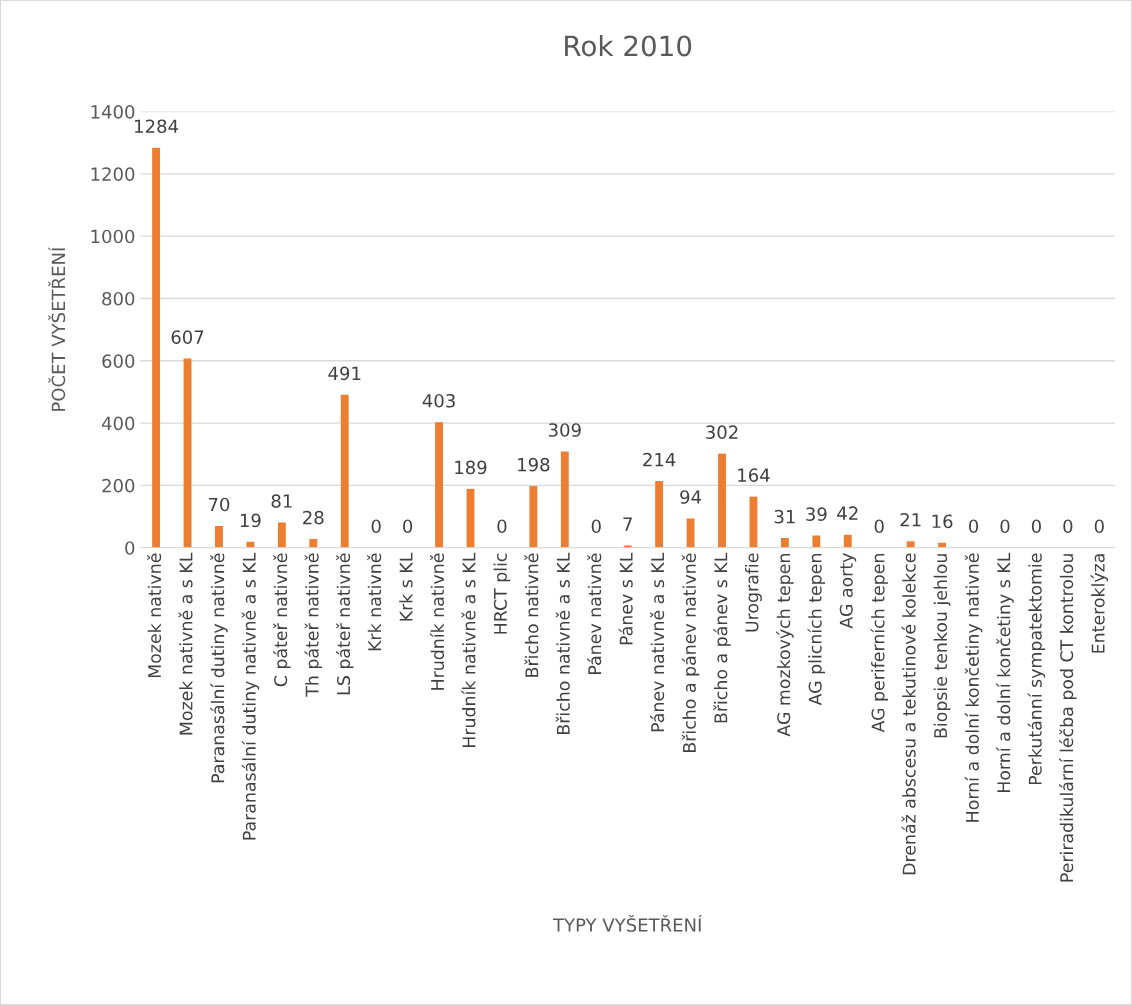 The image size is (1132, 1005). Describe the element at coordinates (784, 516) in the screenshot. I see `data-label: 31` at that location.